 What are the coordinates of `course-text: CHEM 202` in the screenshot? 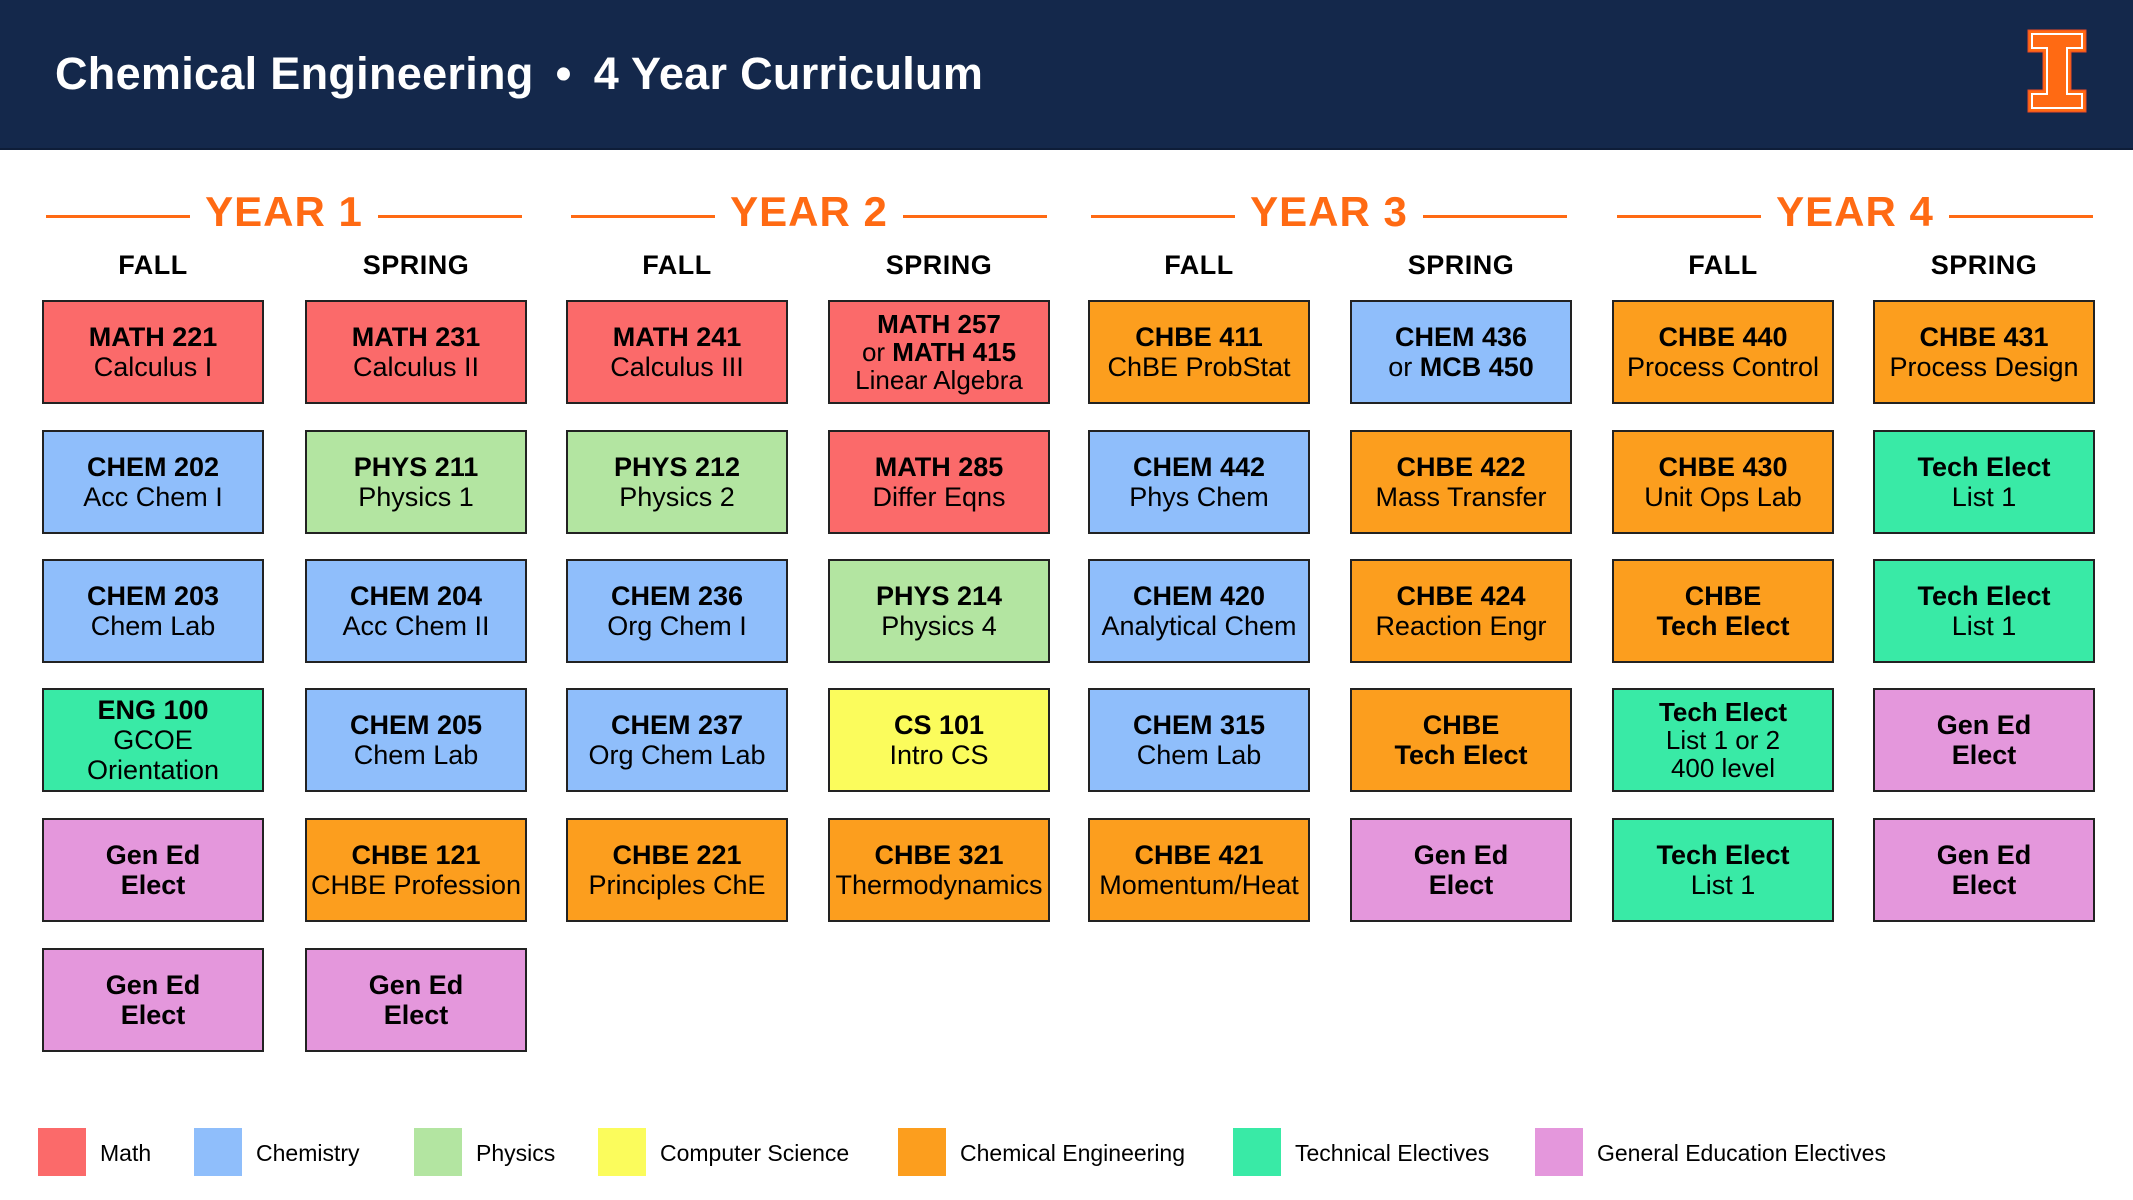 It's located at (153, 467).